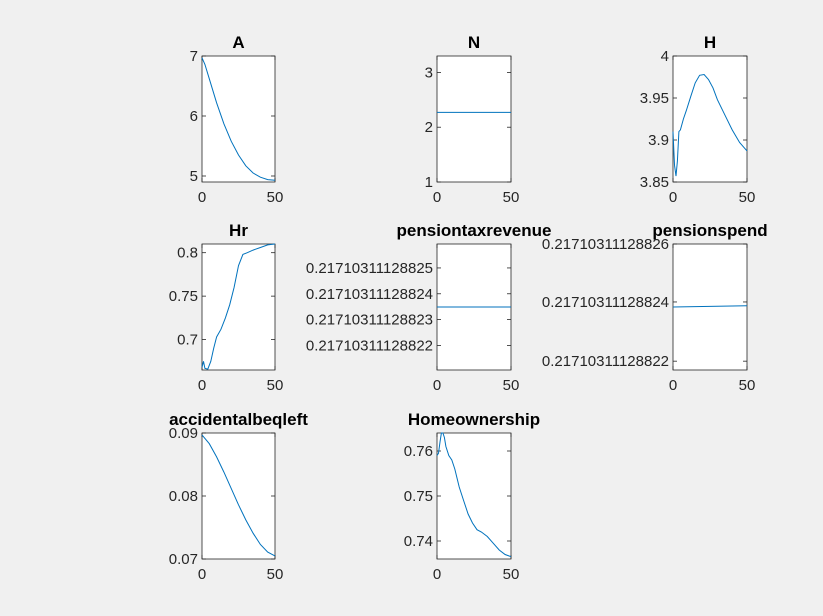 The width and height of the screenshot is (823, 616). What do you see at coordinates (418, 451) in the screenshot?
I see `y-tick-label: 0.76` at bounding box center [418, 451].